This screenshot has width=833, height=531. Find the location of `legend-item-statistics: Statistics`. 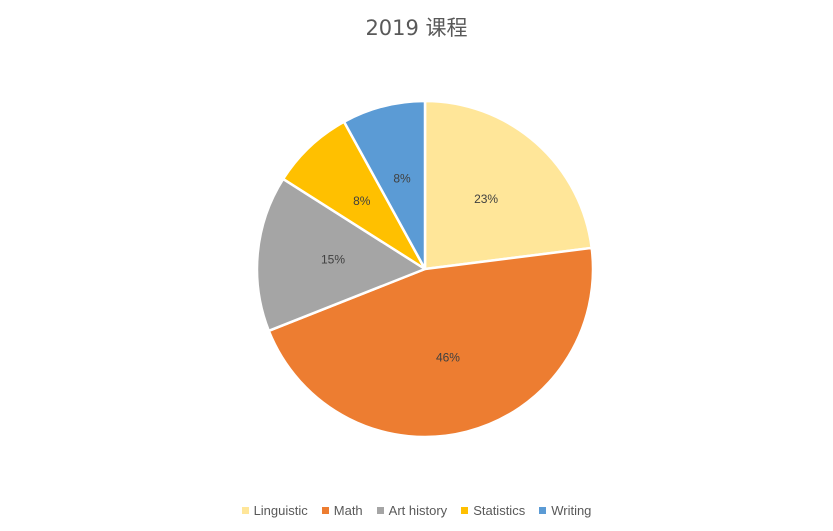

legend-item-statistics: Statistics is located at coordinates (493, 510).